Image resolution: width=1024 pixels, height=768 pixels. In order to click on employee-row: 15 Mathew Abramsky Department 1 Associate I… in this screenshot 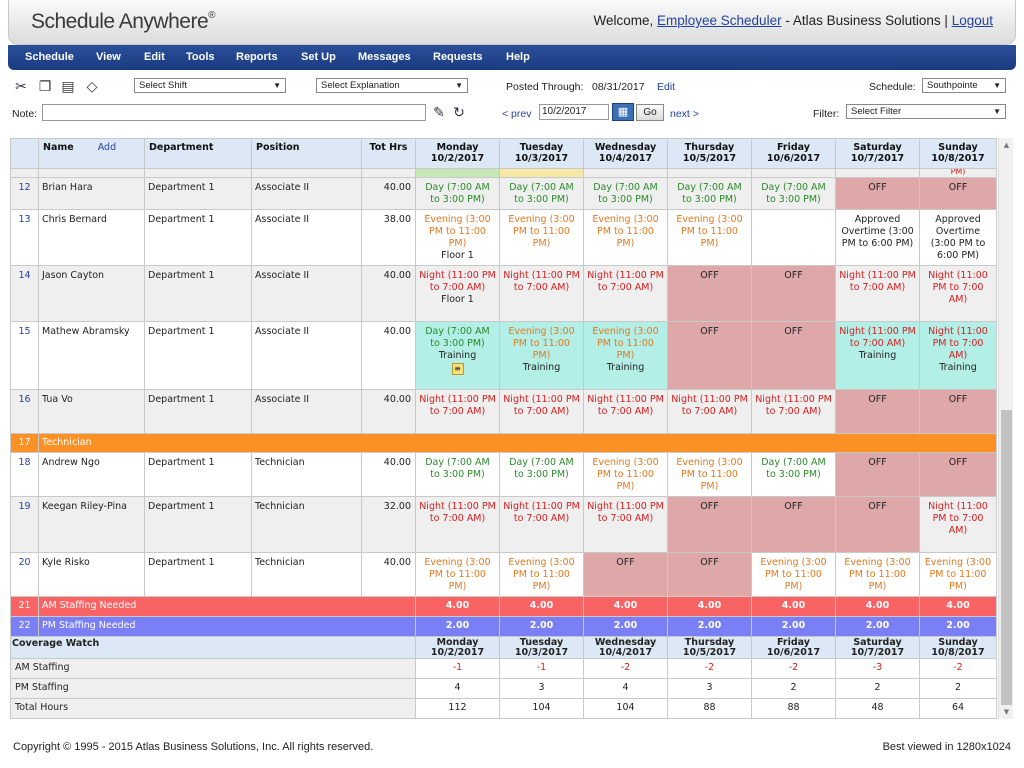, I will do `click(503, 355)`.